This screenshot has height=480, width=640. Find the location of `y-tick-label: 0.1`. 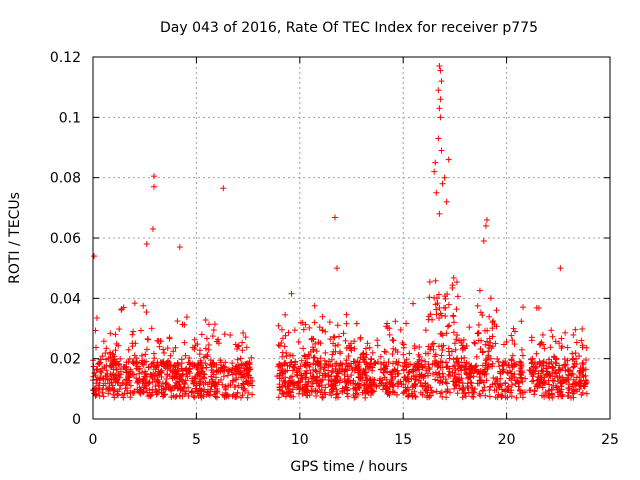

y-tick-label: 0.1 is located at coordinates (70, 118).